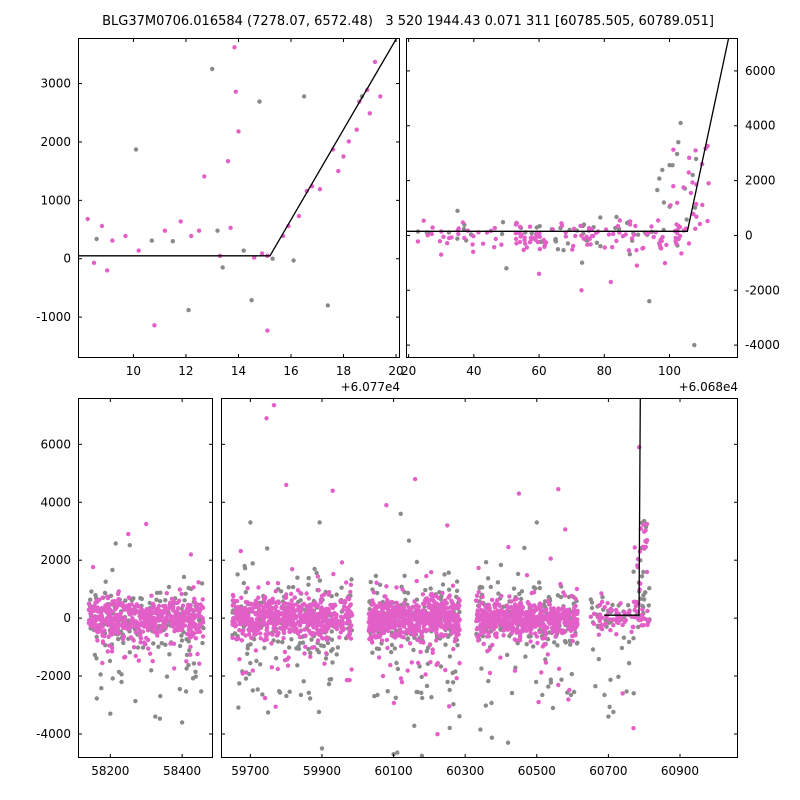  What do you see at coordinates (238, 185) in the screenshot?
I see `data-layer` at bounding box center [238, 185].